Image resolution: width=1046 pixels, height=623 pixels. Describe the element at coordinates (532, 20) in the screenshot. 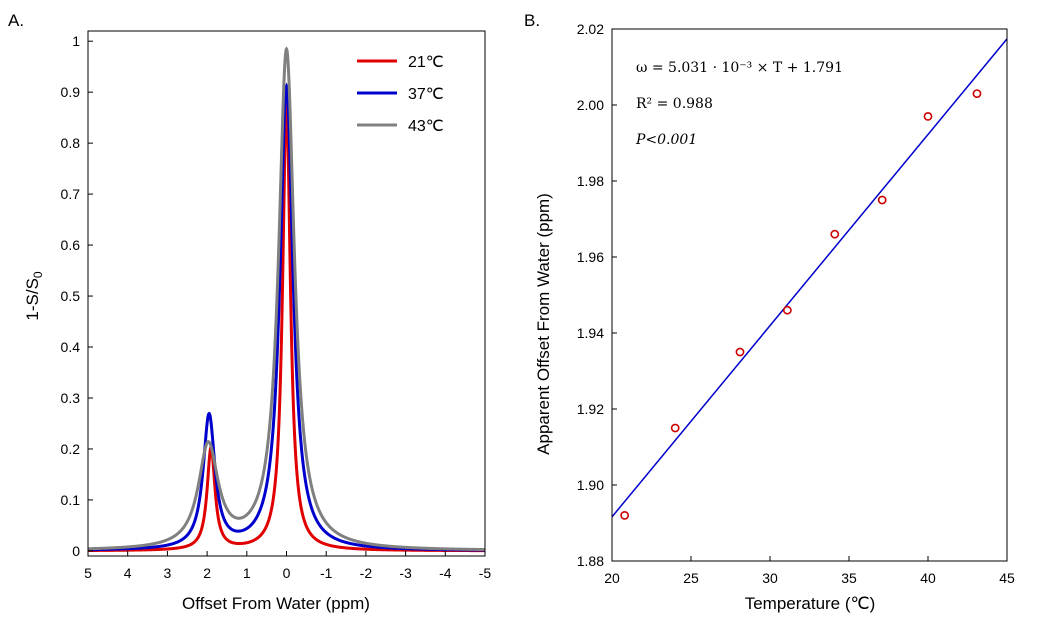

I see `panel-b-label: B.` at that location.